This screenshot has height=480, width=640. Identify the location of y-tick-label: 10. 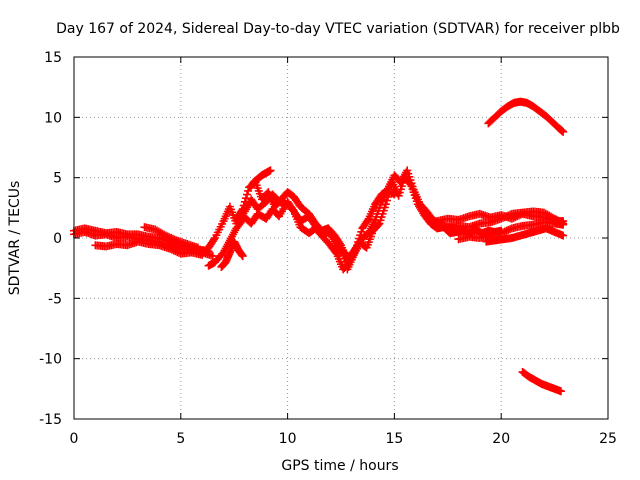
(53, 118).